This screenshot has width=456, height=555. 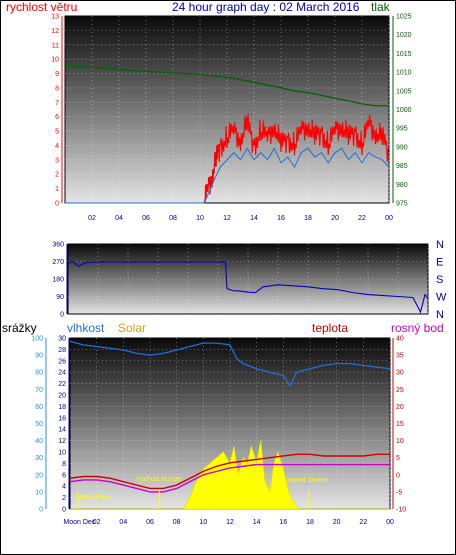 I want to click on pressure-tick-0: 975, so click(x=402, y=204).